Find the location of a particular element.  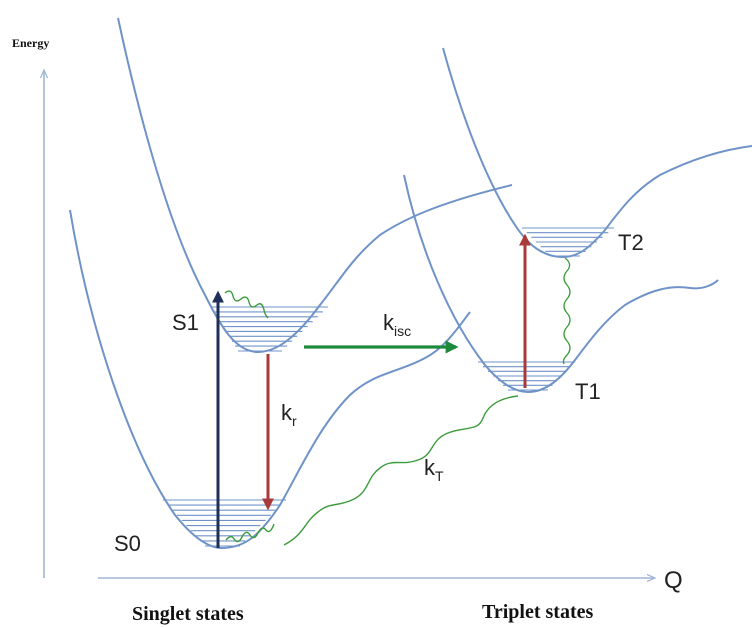

s1-vibrational-levels is located at coordinates (269, 329).